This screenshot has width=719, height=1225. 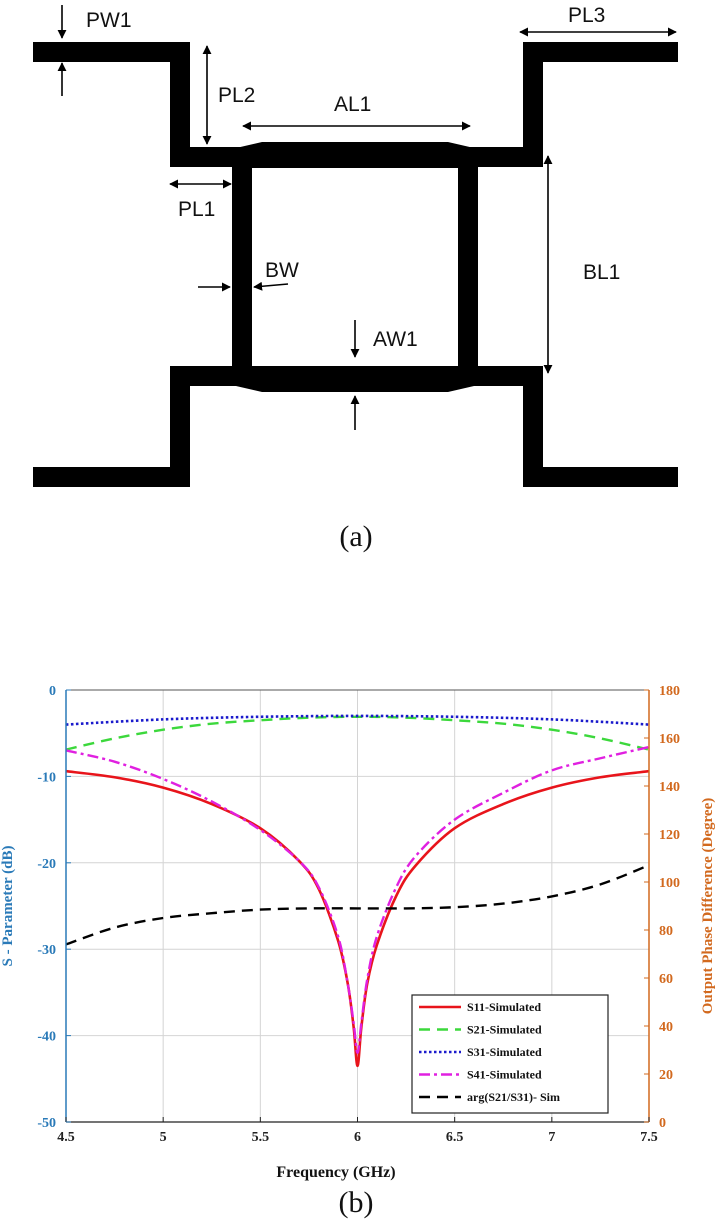 What do you see at coordinates (46, 777) in the screenshot?
I see `y-tick-label: -10` at bounding box center [46, 777].